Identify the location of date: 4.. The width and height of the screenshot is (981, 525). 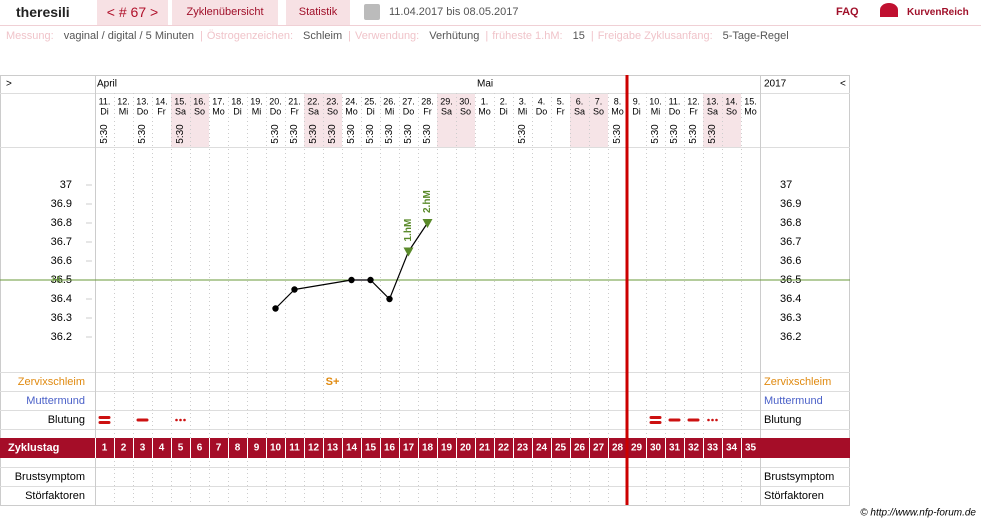
(542, 101).